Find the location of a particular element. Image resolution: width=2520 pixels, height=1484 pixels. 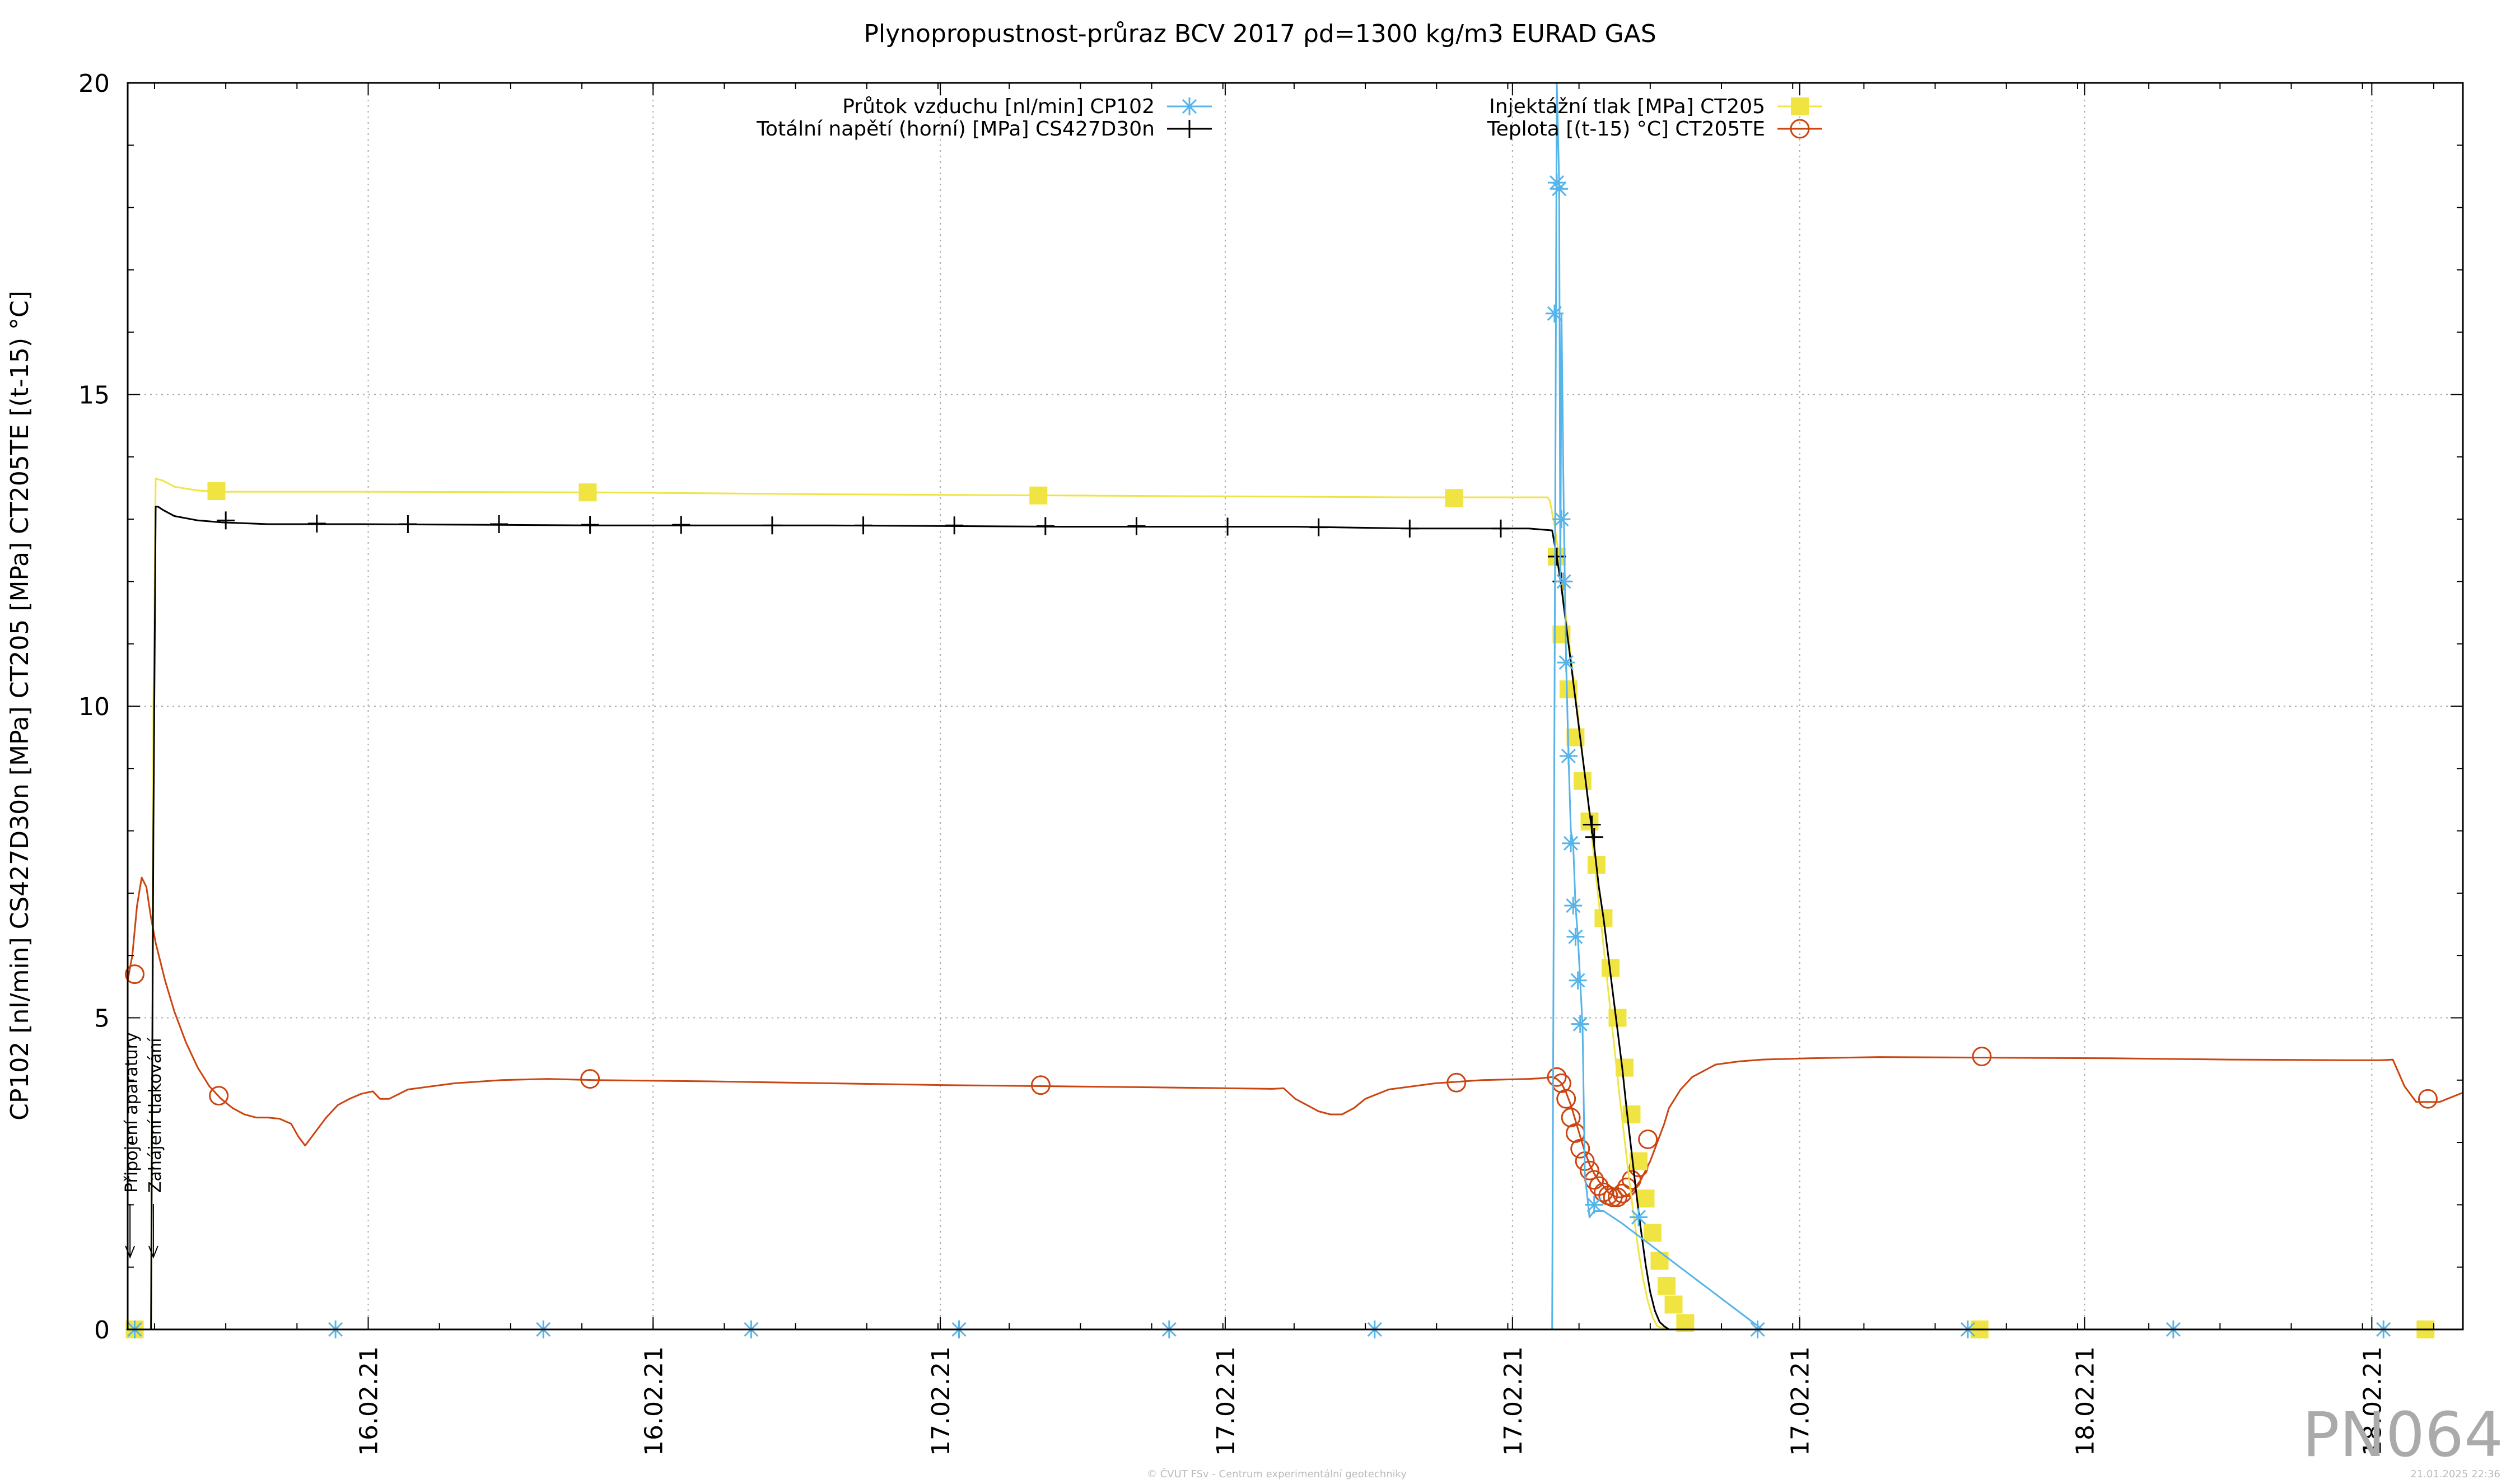

legend-label: Totální napětí (horní) [MPa] CS427D30n is located at coordinates (956, 129).